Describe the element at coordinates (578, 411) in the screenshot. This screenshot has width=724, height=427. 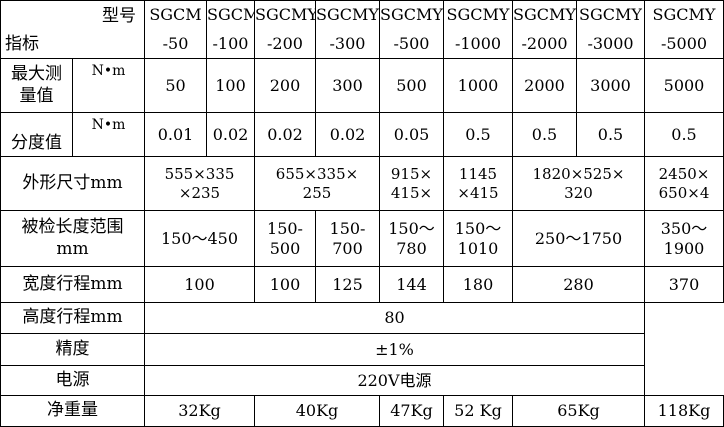
I see `net-weight-cell: 65Kg` at that location.